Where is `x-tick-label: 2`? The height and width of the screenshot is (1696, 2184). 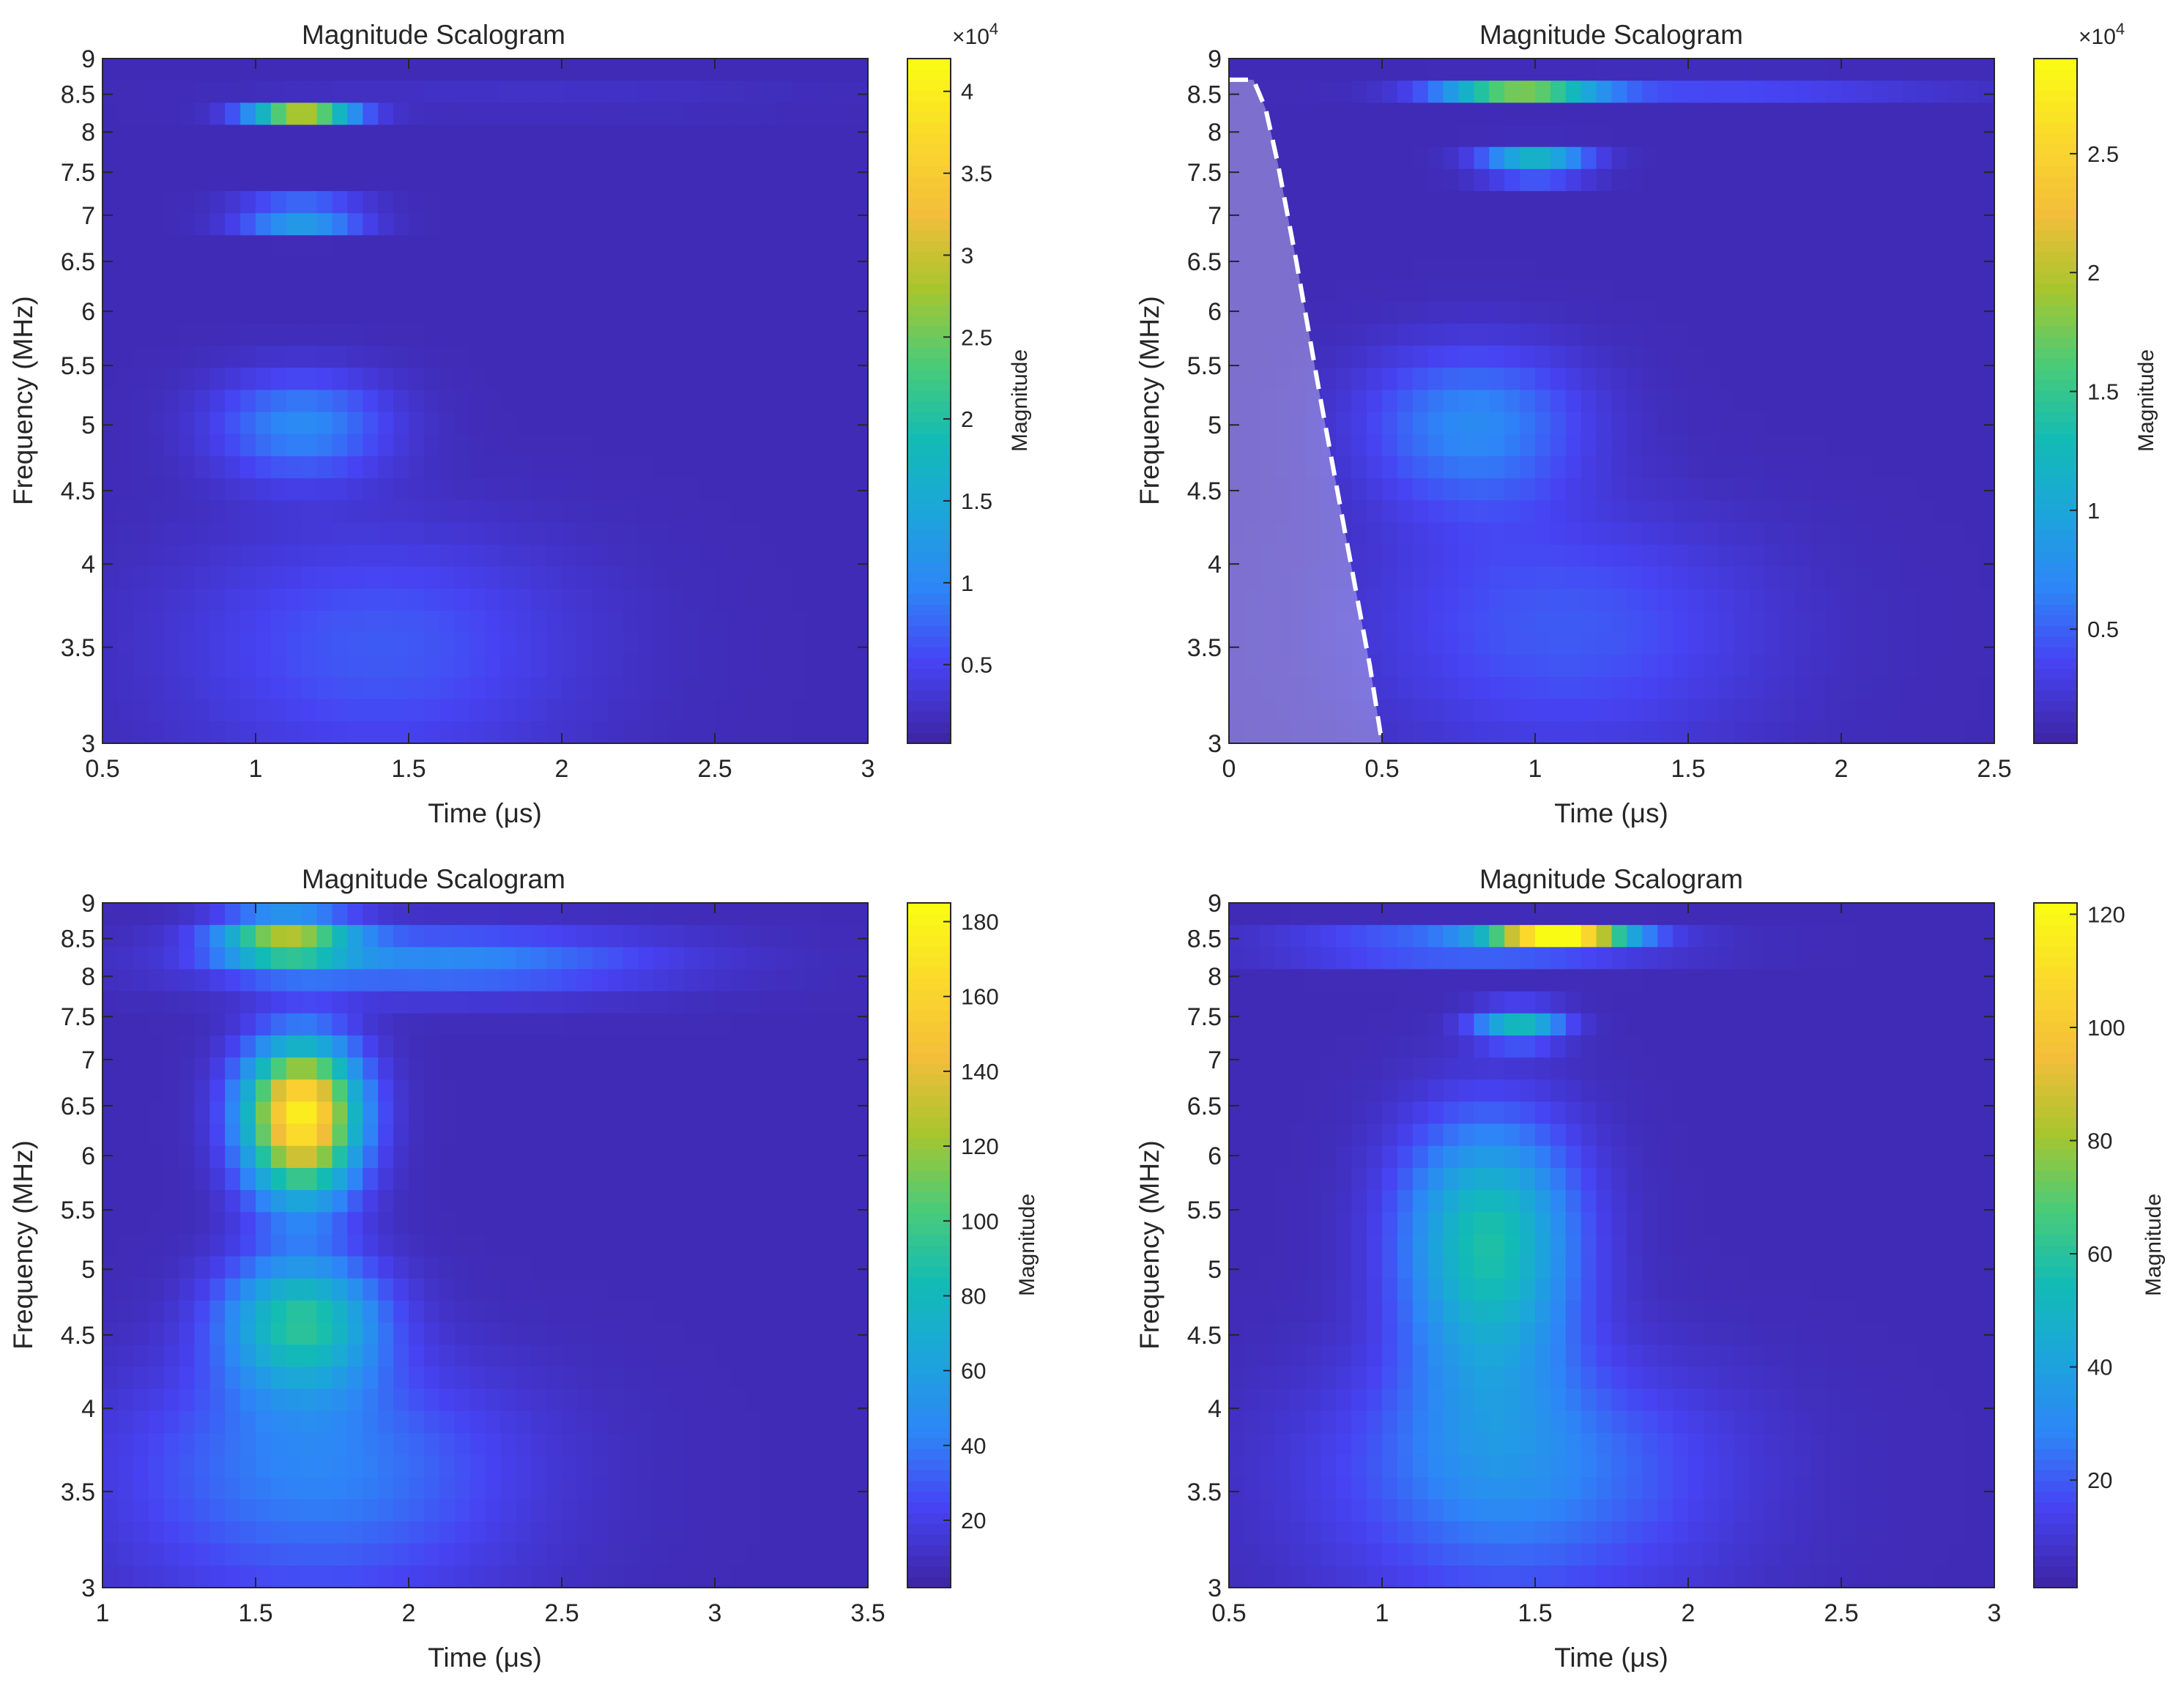
x-tick-label: 2 is located at coordinates (562, 769).